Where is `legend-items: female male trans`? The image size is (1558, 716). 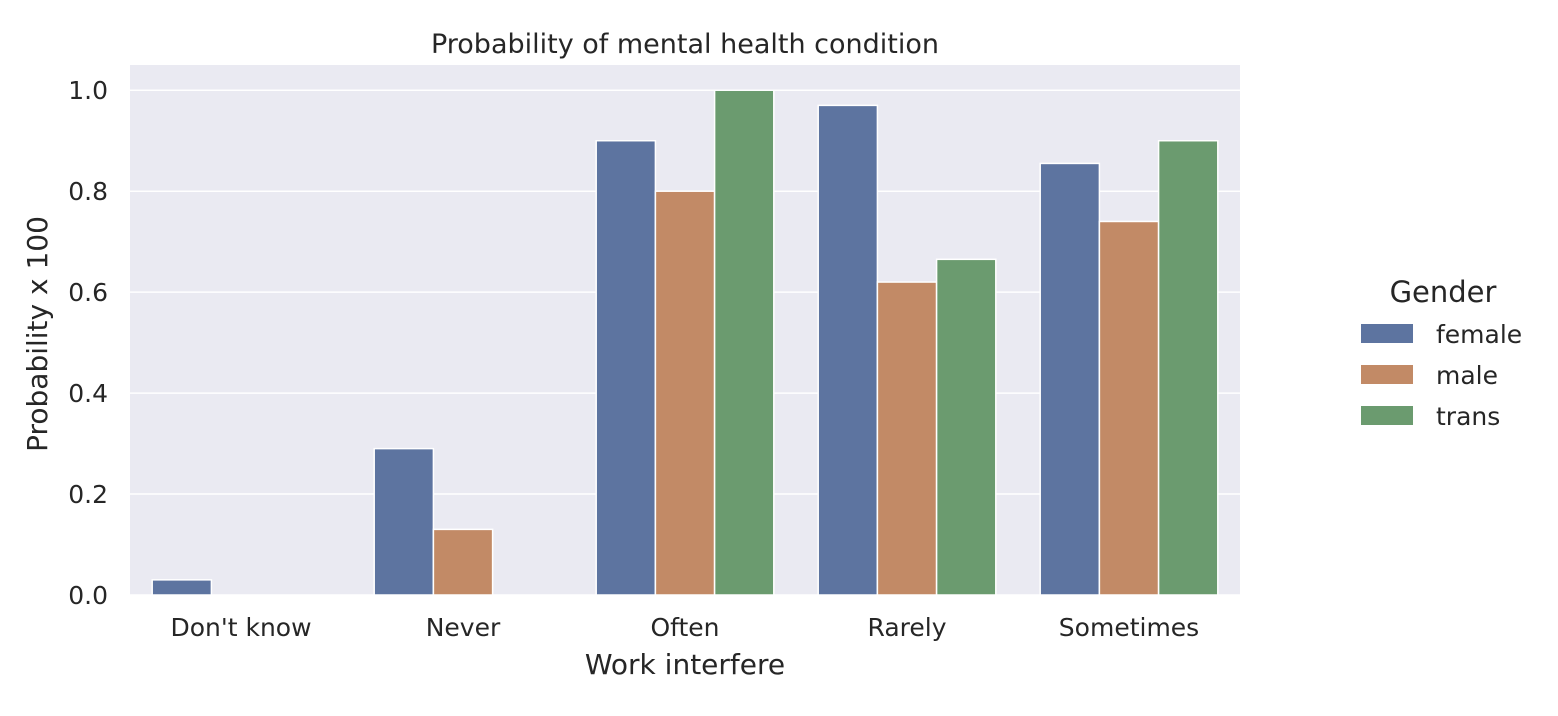
legend-items: female male trans is located at coordinates (1441, 375).